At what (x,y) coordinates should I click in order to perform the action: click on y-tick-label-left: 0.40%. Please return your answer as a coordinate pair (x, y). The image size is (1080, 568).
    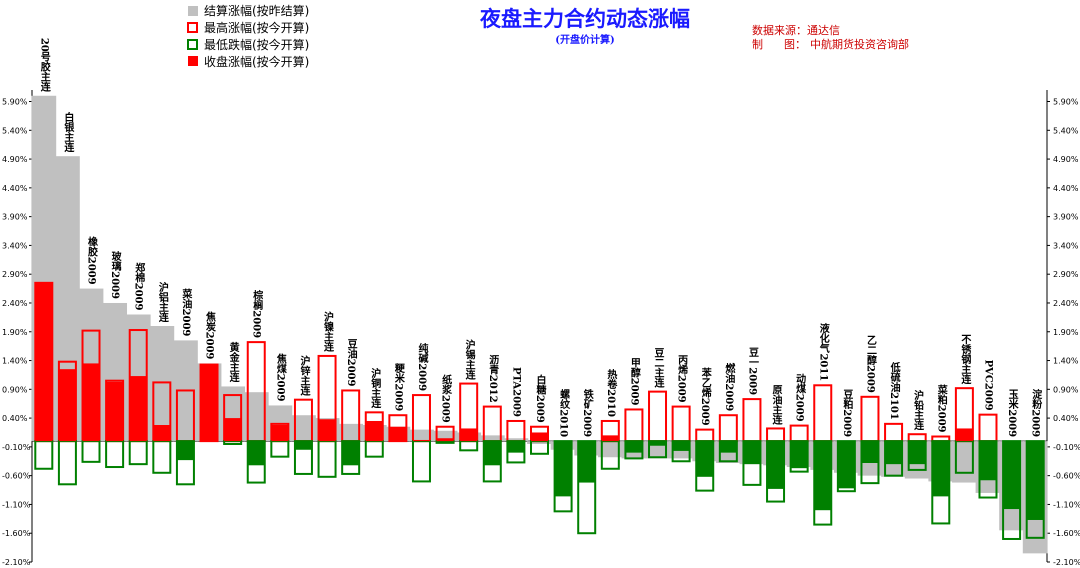
    Looking at the image, I should click on (15, 418).